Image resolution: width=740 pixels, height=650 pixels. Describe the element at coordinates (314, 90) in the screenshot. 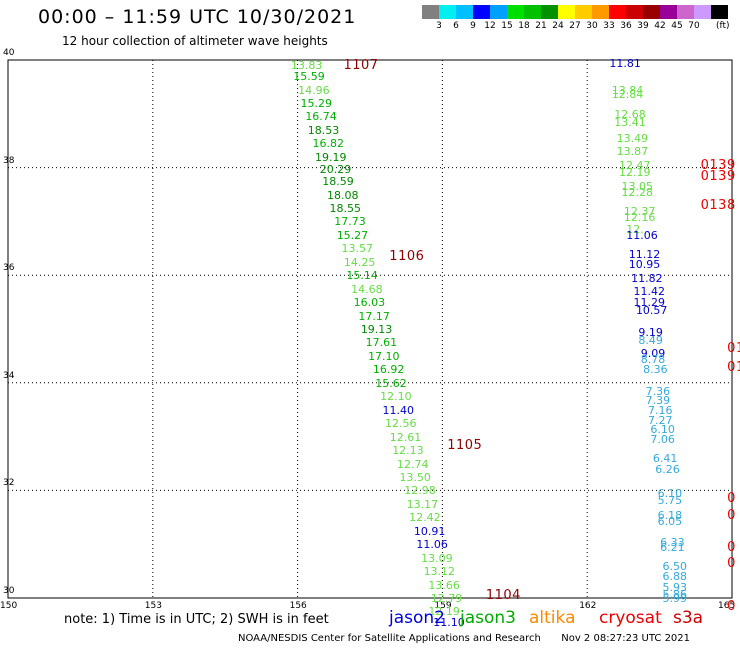

I see `wave-height-label: 14.96` at that location.